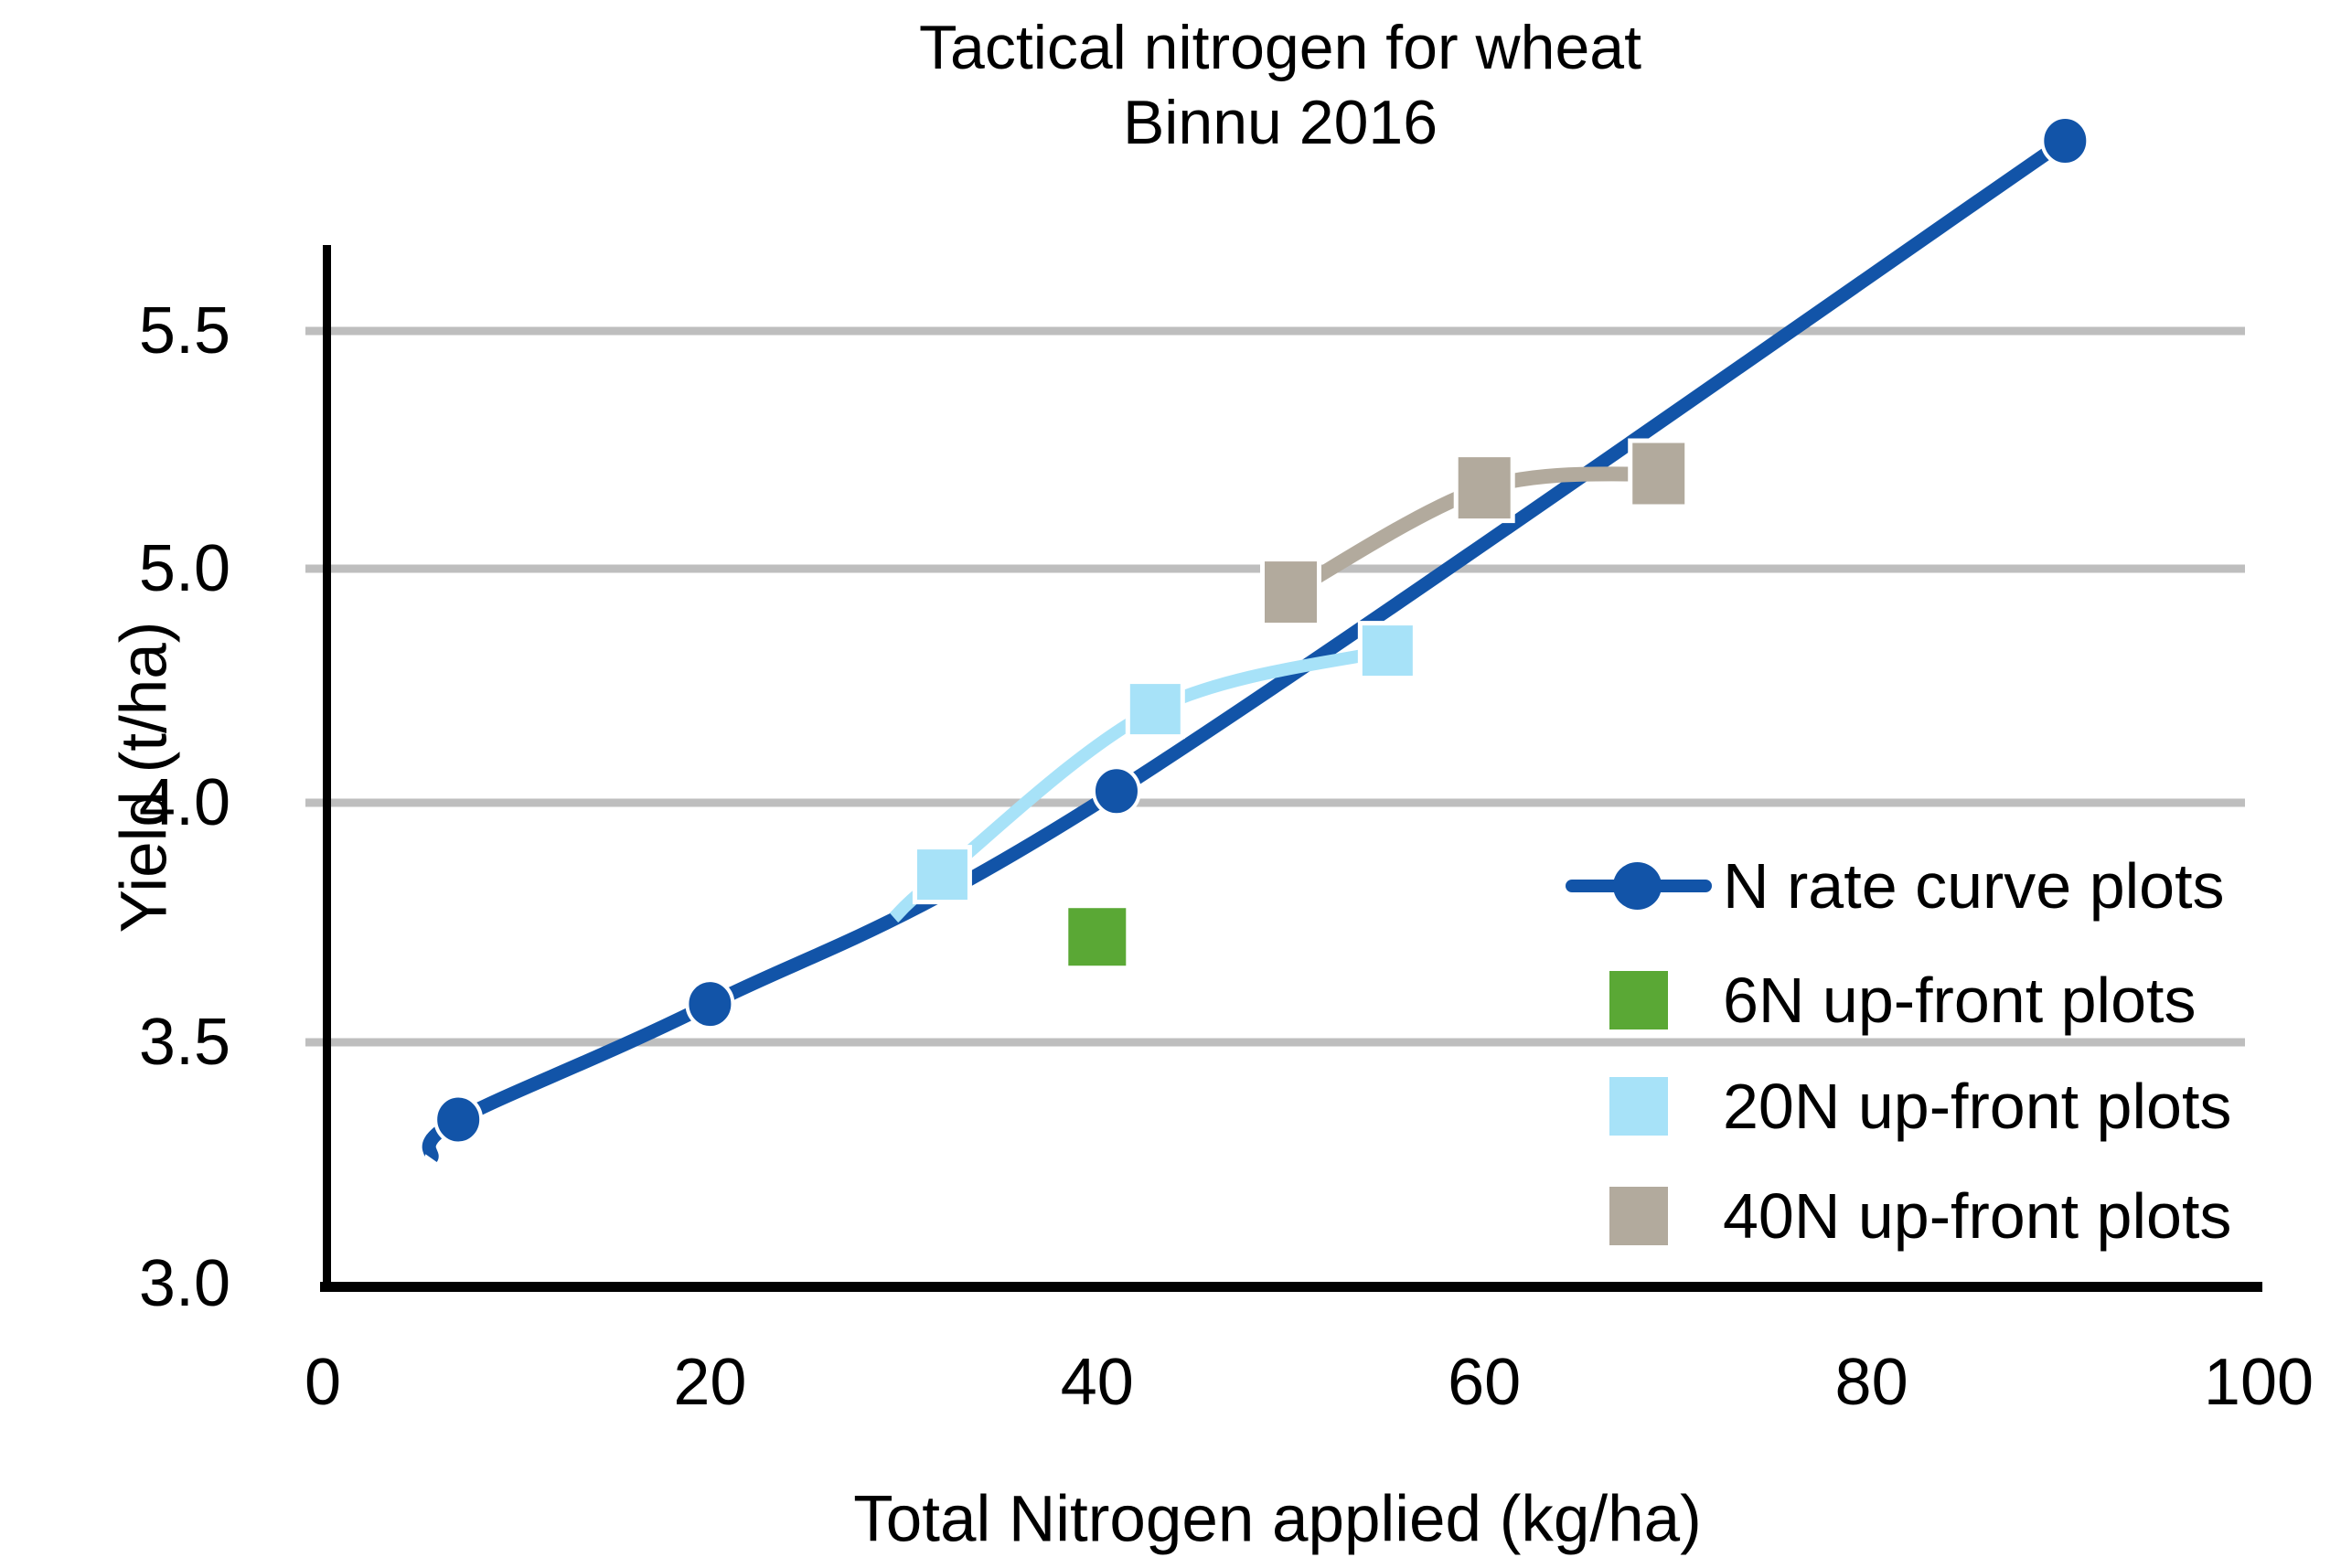 The width and height of the screenshot is (2341, 1568). Describe the element at coordinates (1637, 886) in the screenshot. I see `legend-dot-marker` at that location.